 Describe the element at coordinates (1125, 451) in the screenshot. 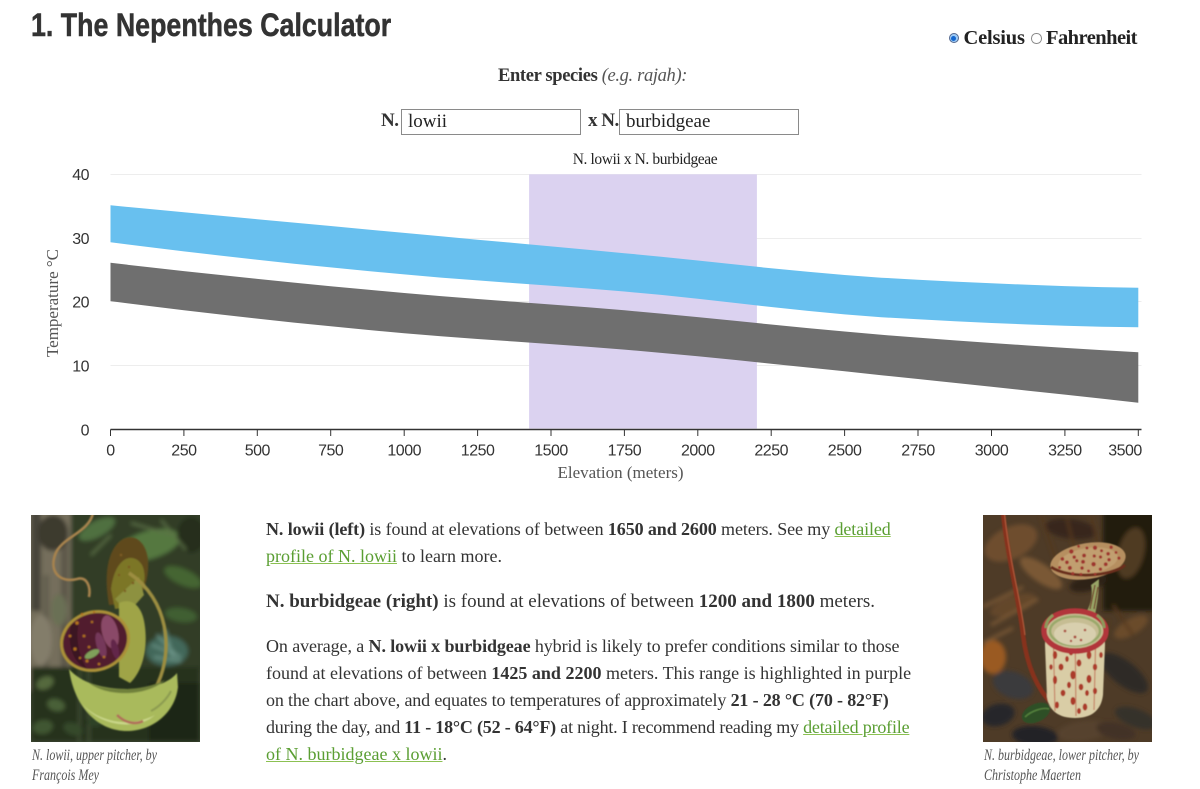

I see `svg-text: 3500` at that location.